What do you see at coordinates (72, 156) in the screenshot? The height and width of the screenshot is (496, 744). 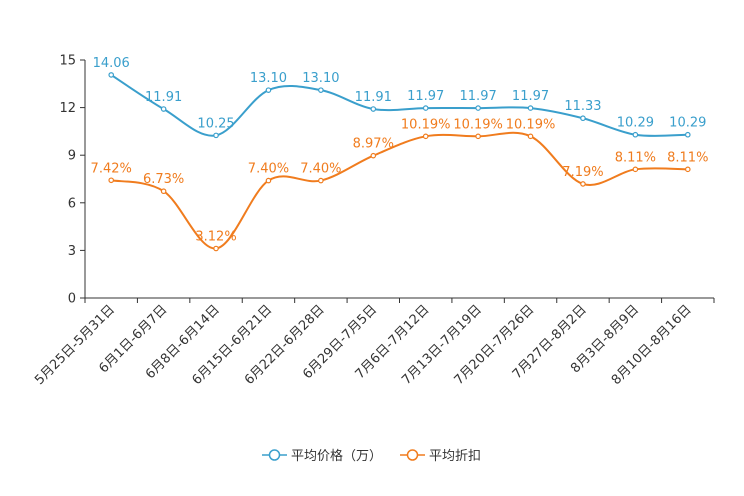 I see `y-tick-label: 9` at bounding box center [72, 156].